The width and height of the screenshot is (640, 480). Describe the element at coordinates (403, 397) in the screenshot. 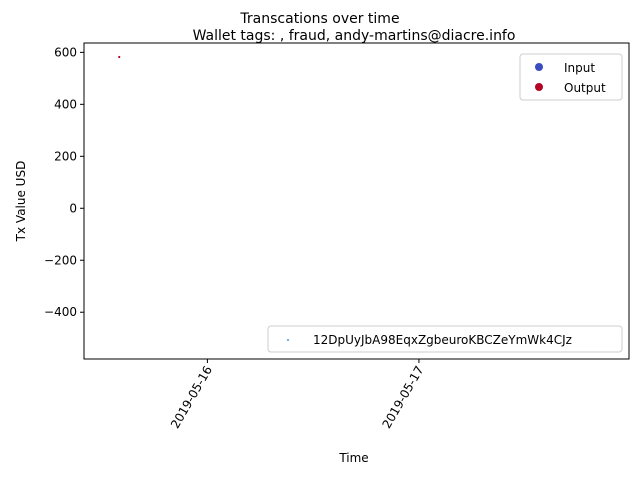

I see `x-tick-label: 2019-05-17` at that location.